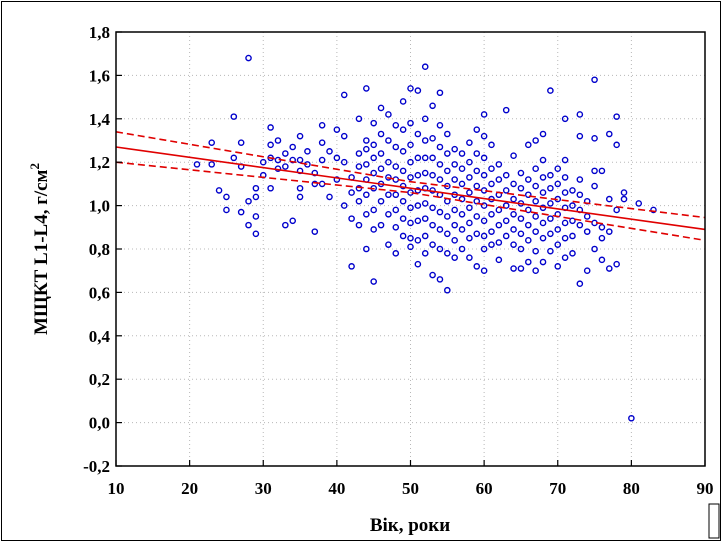 Image resolution: width=722 pixels, height=542 pixels. What do you see at coordinates (96, 466) in the screenshot?
I see `y-tick-label: -0,2` at bounding box center [96, 466].